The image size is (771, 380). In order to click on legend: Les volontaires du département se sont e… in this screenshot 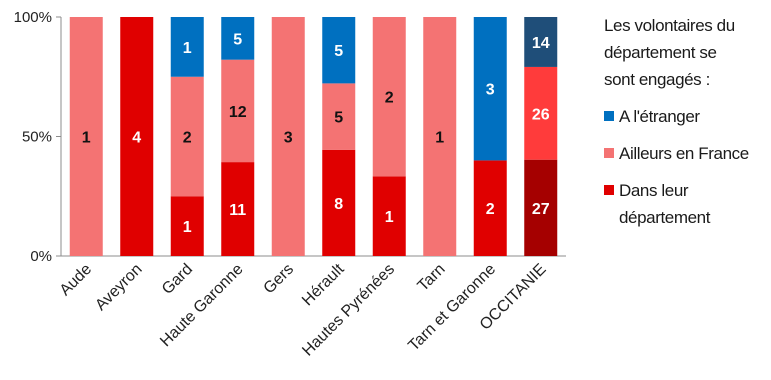, I will do `click(686, 121)`.